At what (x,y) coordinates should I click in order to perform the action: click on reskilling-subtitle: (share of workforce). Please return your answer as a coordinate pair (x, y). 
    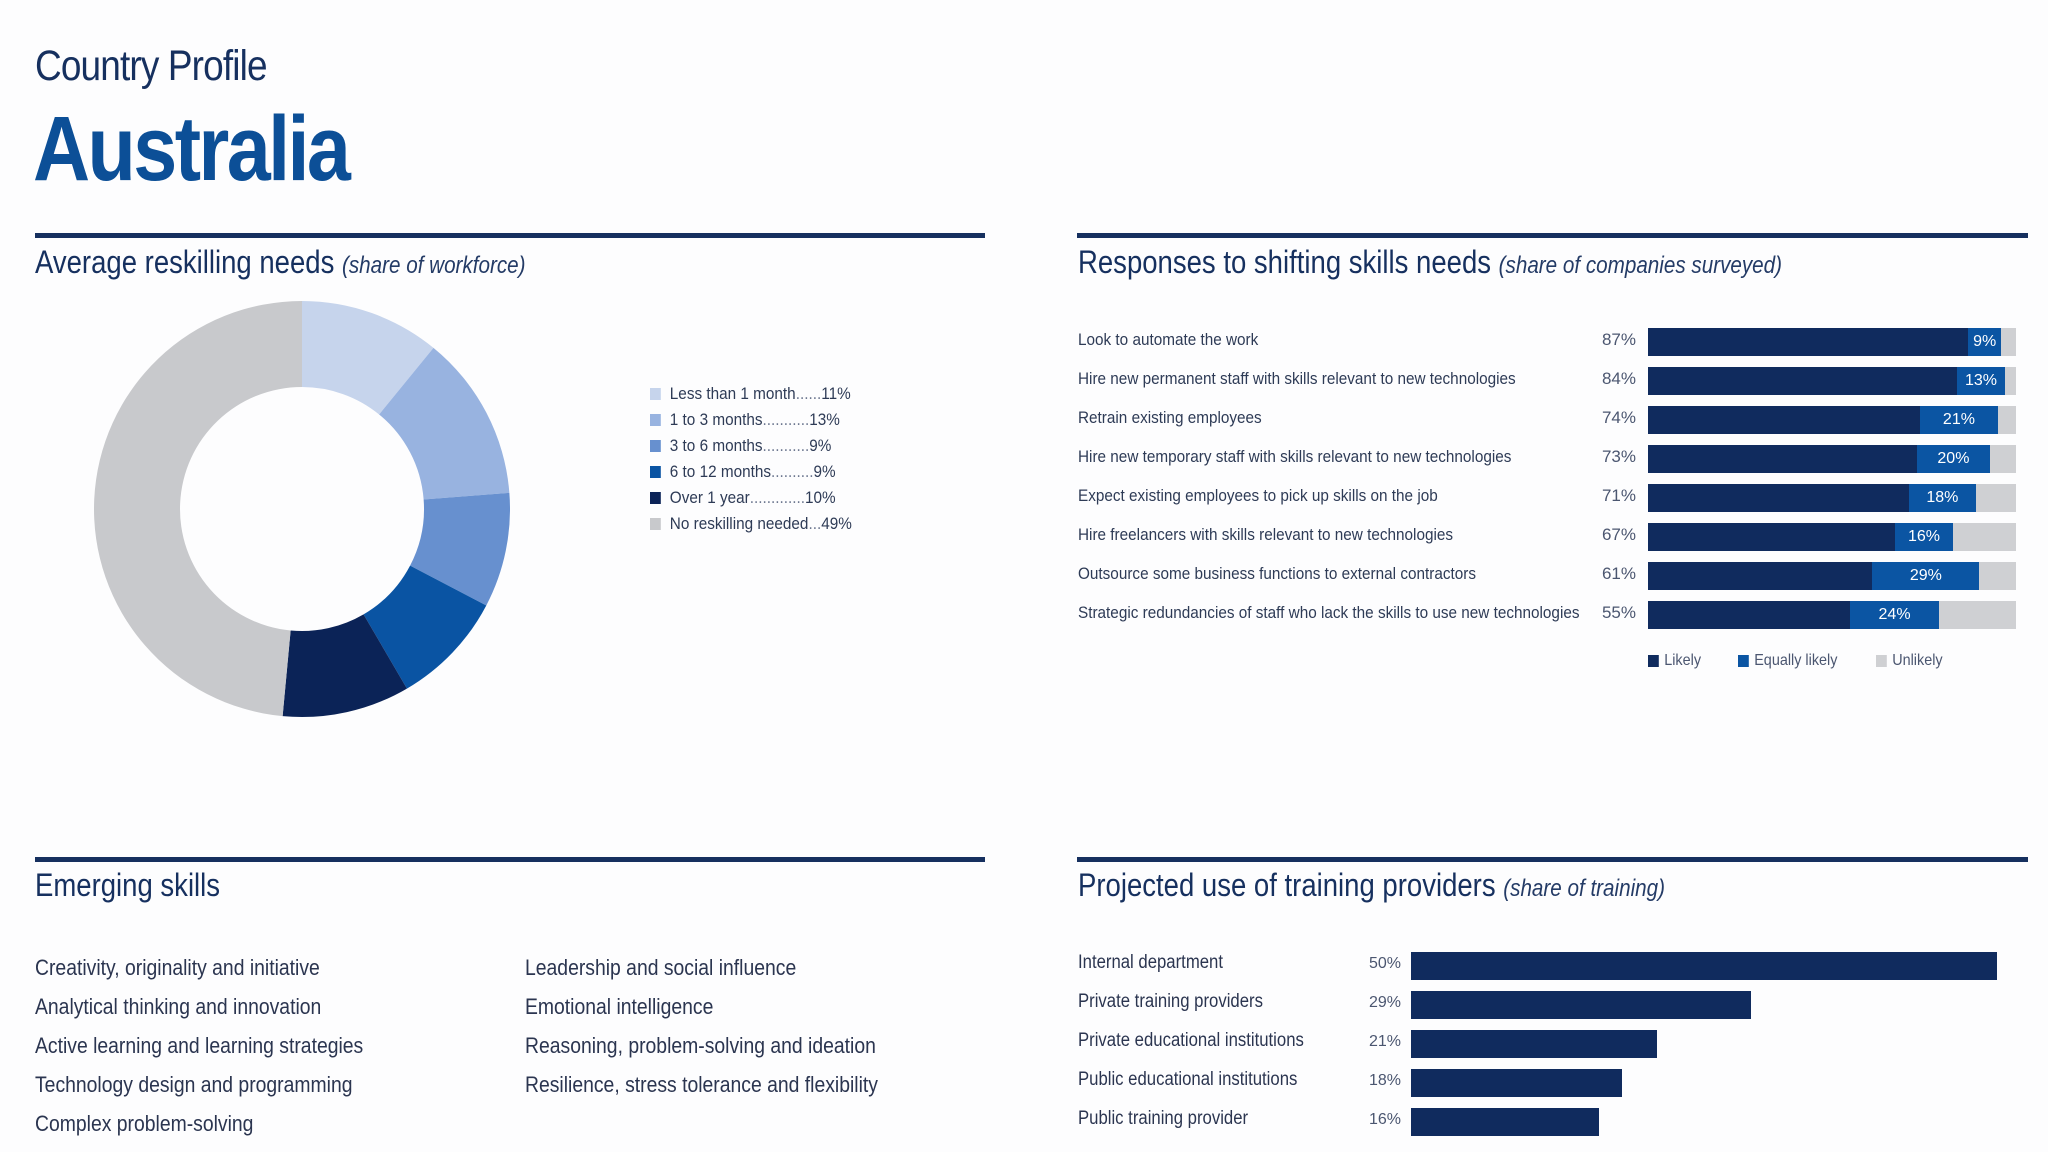
    Looking at the image, I should click on (433, 265).